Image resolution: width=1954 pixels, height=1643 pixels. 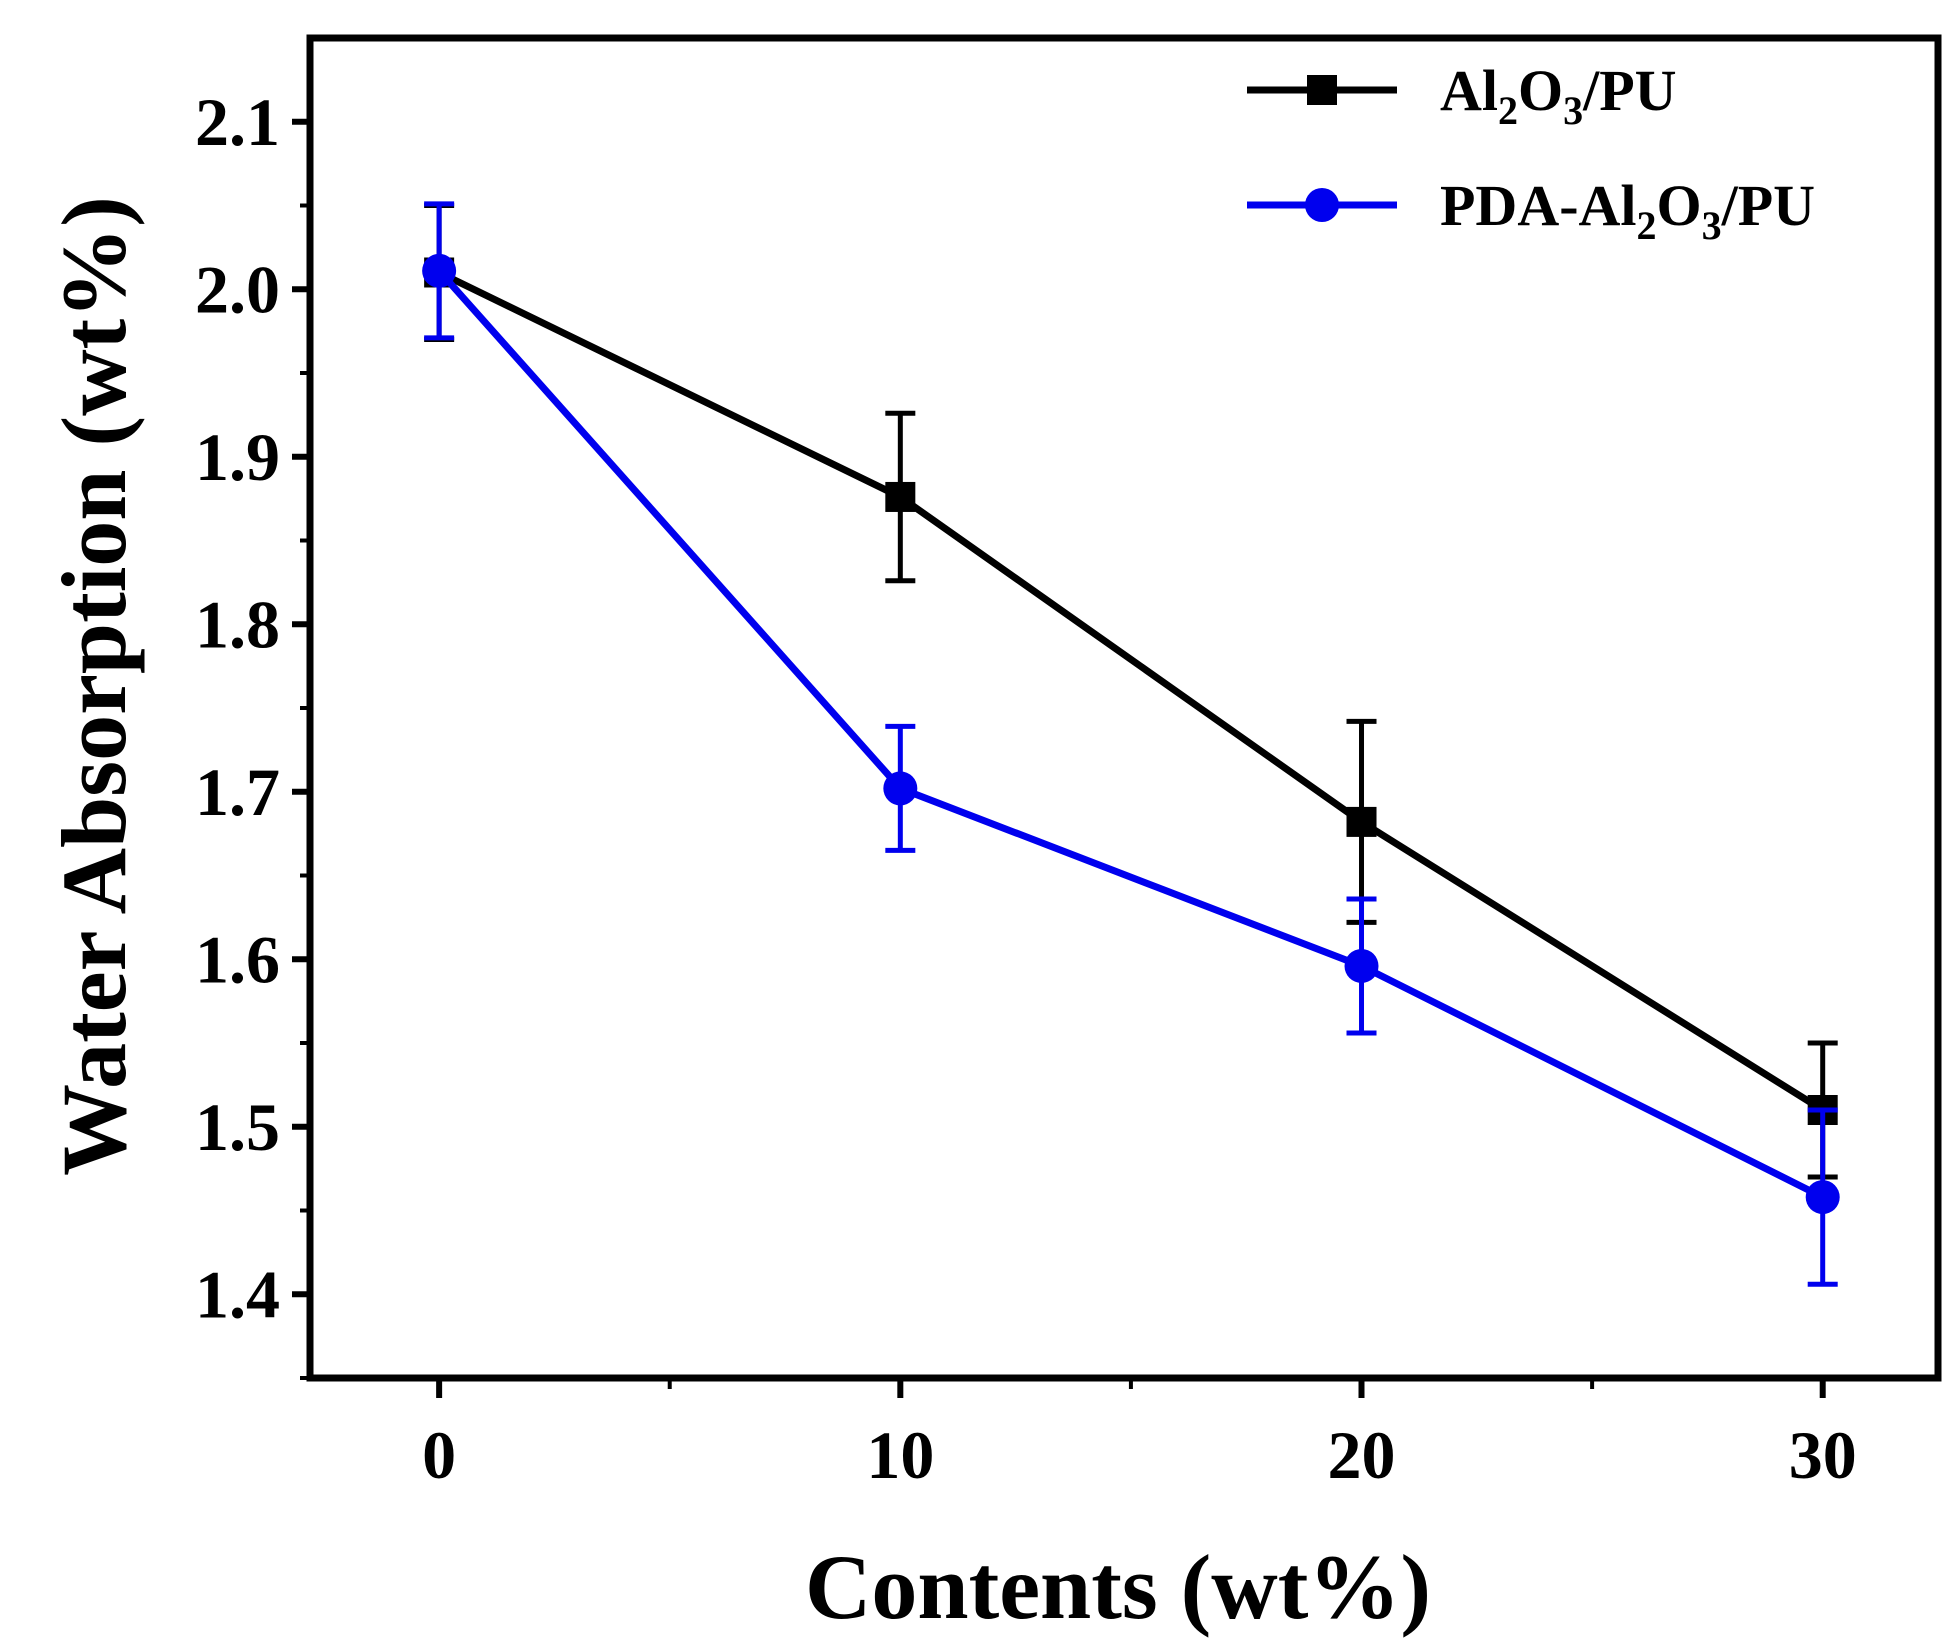 I want to click on y-tick-label: 1.5, so click(x=237, y=1127).